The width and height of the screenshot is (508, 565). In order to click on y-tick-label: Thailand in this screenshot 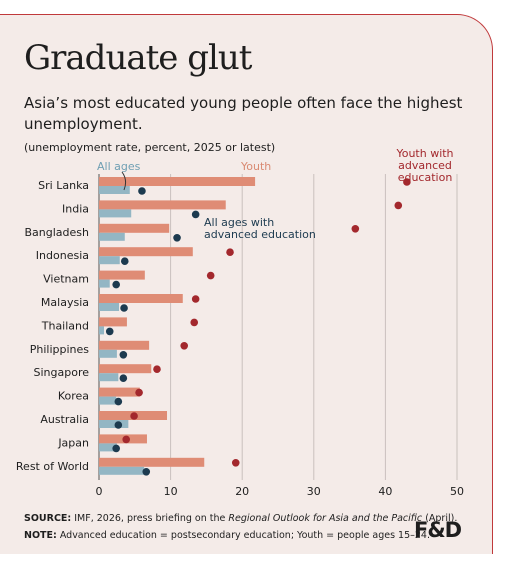, I will do `click(65, 325)`.